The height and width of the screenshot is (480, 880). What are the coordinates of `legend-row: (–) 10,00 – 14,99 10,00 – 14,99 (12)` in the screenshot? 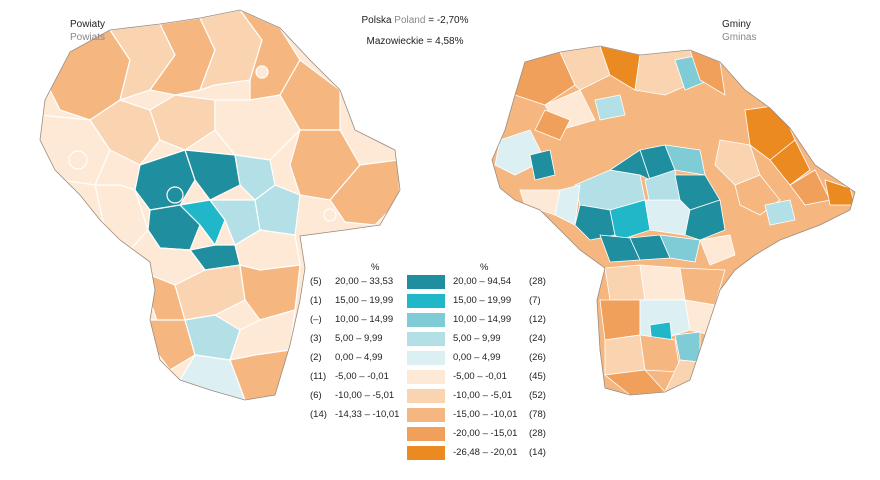 It's located at (440, 320).